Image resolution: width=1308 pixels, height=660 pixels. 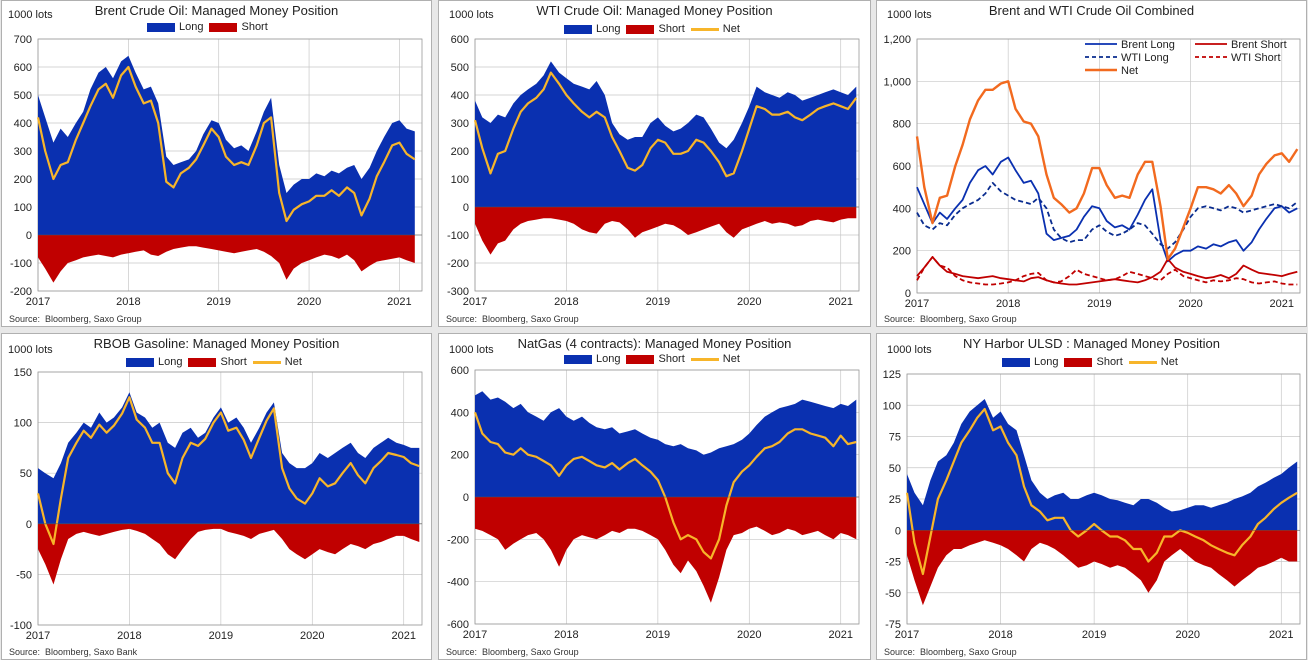 What do you see at coordinates (1093, 362) in the screenshot?
I see `legend: Long Short Net` at bounding box center [1093, 362].